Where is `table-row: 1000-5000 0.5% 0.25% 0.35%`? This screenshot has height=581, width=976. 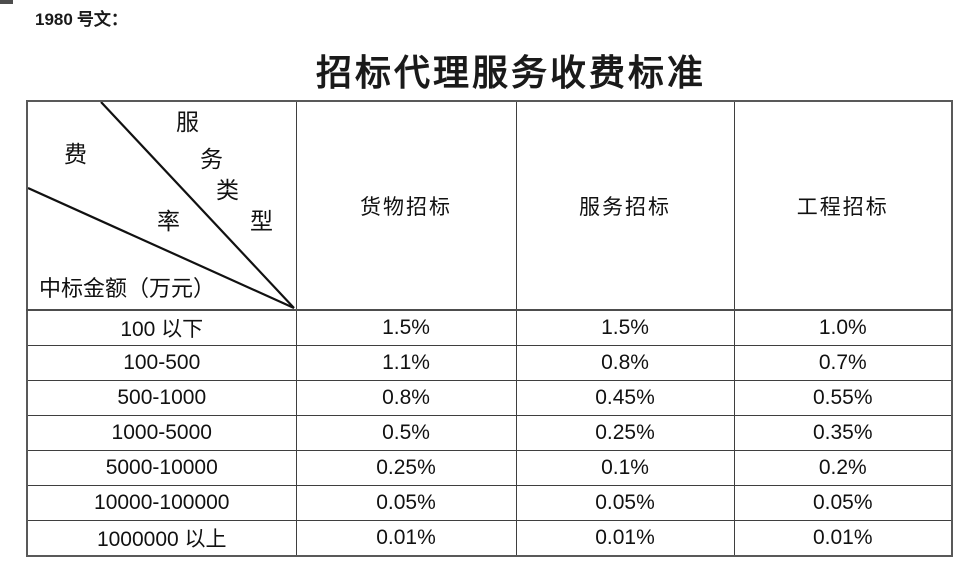
table-row: 1000-5000 0.5% 0.25% 0.35% is located at coordinates (489, 433).